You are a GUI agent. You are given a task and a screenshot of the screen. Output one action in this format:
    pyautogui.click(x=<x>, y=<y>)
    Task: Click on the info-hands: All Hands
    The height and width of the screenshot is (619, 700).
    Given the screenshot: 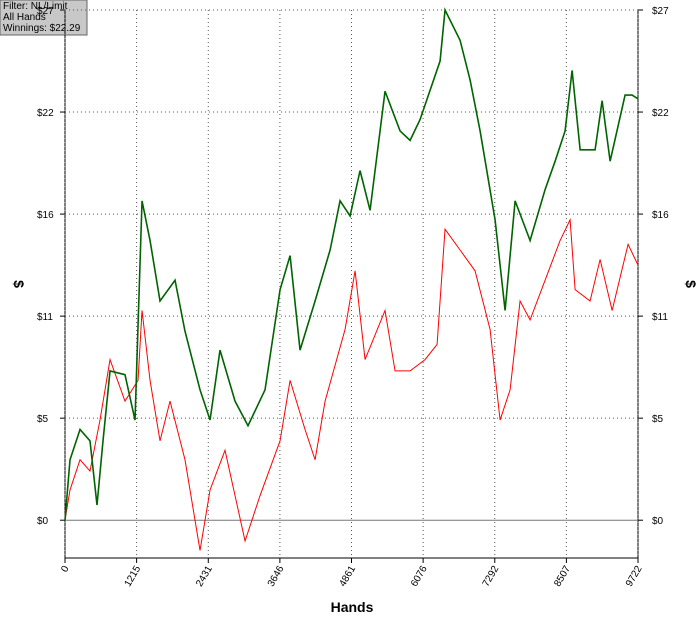 What is the action you would take?
    pyautogui.click(x=24, y=17)
    